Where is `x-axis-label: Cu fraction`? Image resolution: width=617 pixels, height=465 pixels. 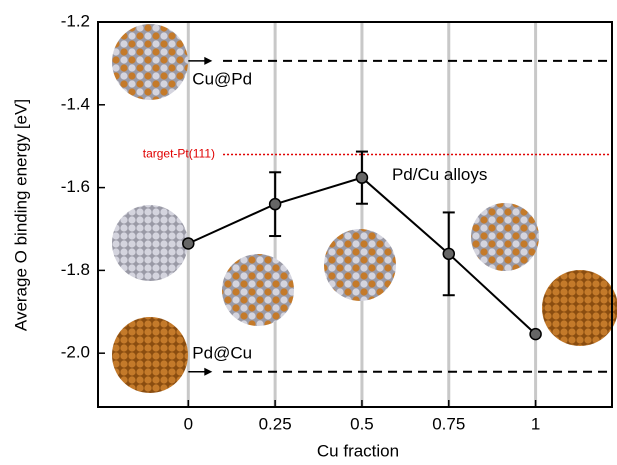 x-axis-label: Cu fraction is located at coordinates (358, 450).